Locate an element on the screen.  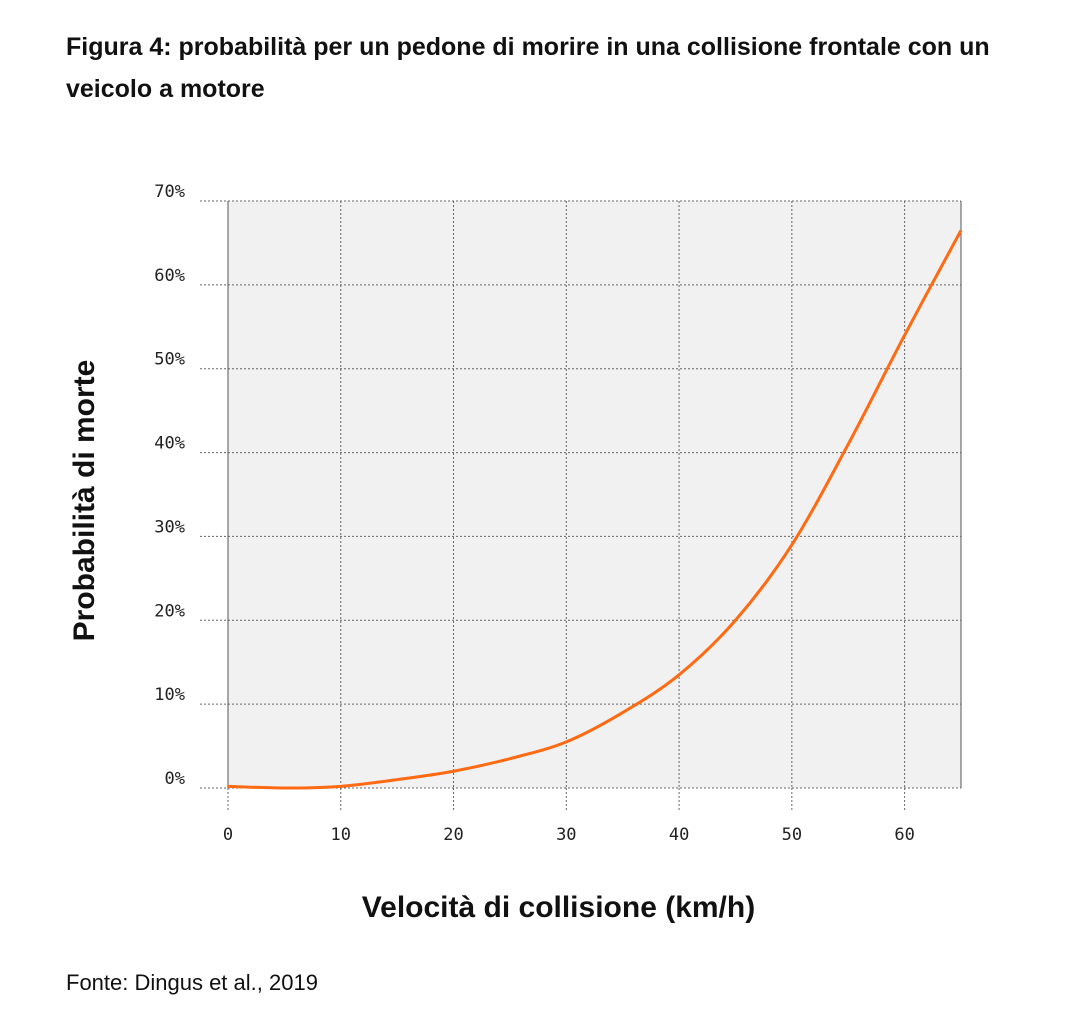
source-note: Fonte: Dingus et al., 2019 is located at coordinates (192, 982).